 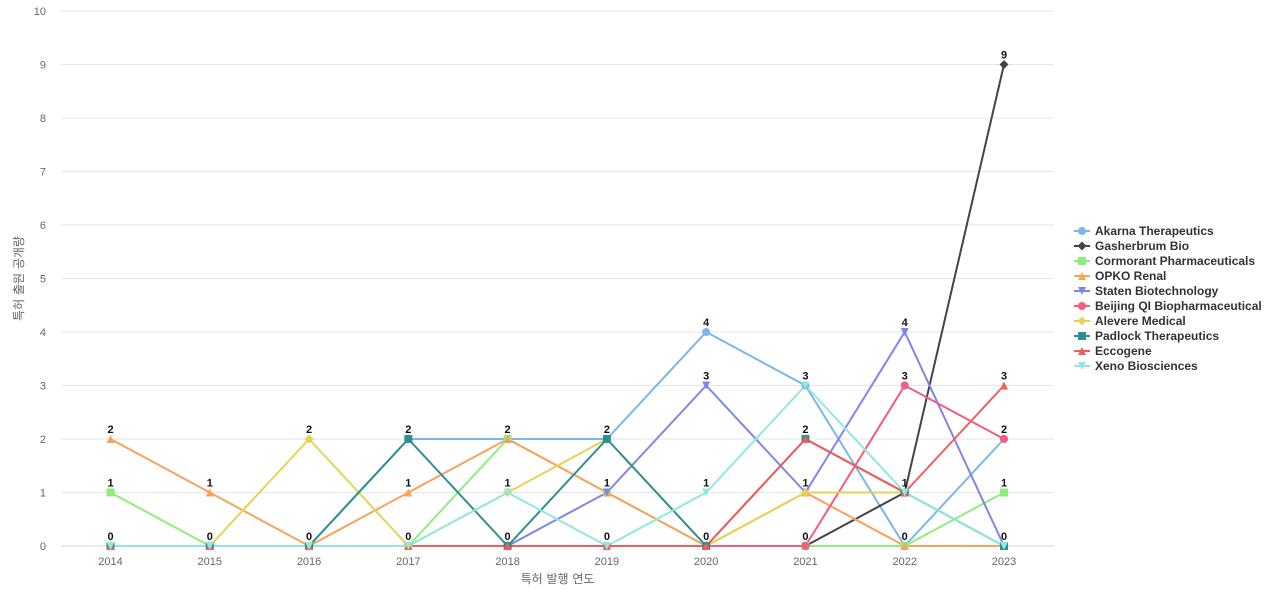 I want to click on legend-item: Cormorant Pharmaceuticals, so click(x=1164, y=261).